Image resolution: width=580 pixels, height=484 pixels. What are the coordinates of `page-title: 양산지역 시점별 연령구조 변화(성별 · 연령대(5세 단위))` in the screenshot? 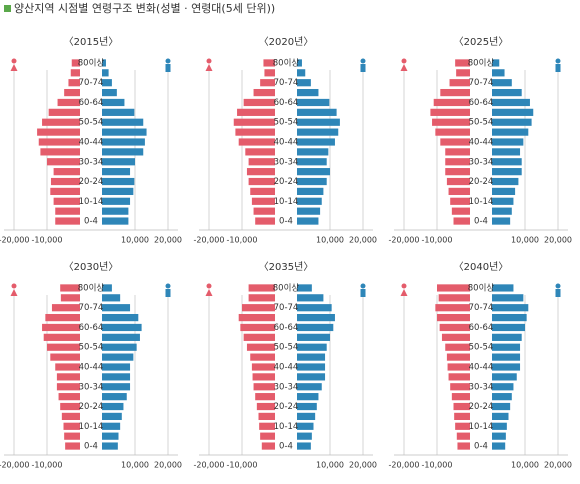 It's located at (144, 8).